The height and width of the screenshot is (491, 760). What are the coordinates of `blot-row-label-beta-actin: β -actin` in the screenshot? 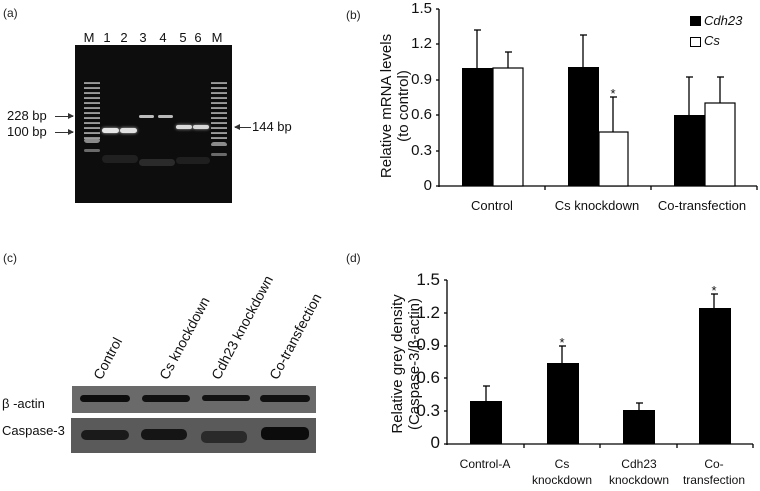 It's located at (23, 403).